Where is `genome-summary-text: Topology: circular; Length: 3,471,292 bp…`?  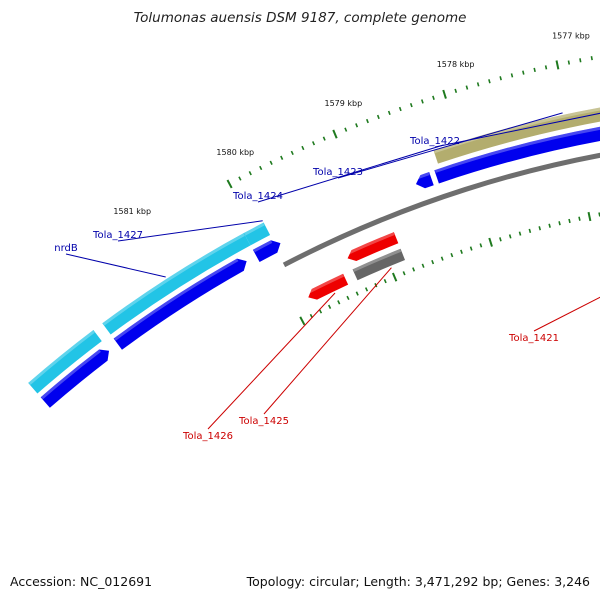
genome-summary-text: Topology: circular; Length: 3,471,292 bp… is located at coordinates (418, 581).